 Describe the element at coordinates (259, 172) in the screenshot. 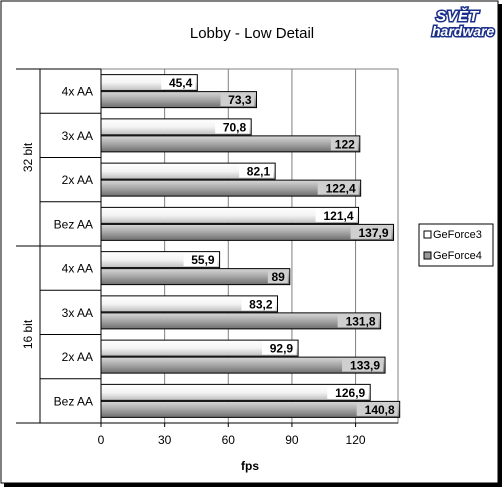

I see `value-label-geforce3: 82,1` at that location.